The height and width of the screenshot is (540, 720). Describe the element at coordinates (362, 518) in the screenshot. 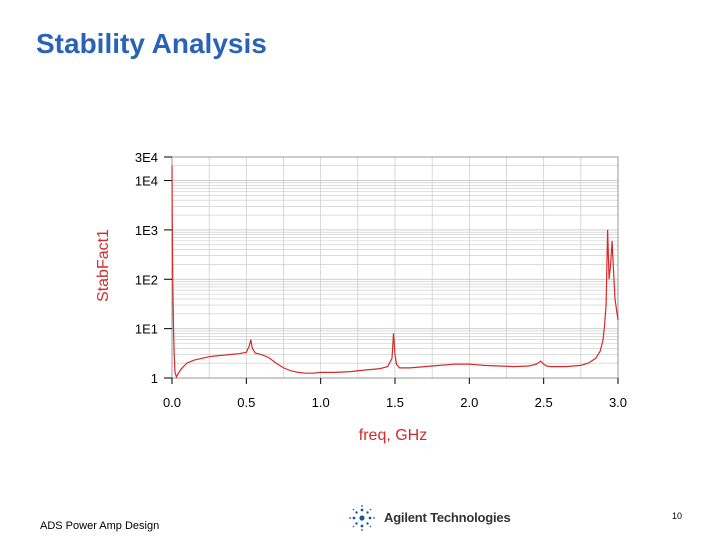

I see `agilent-spark-icon` at that location.